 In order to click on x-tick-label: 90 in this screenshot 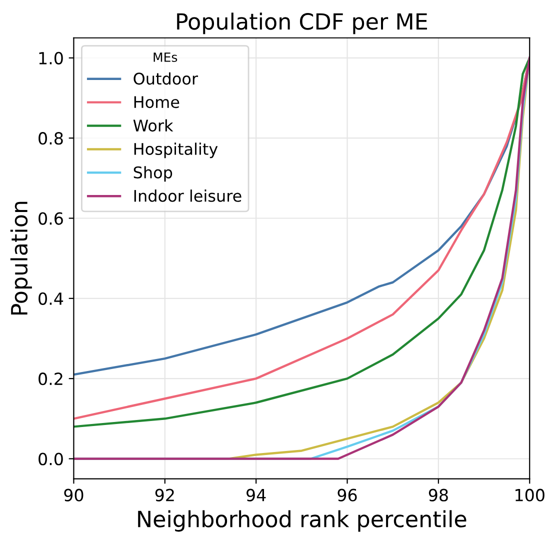, I will do `click(74, 495)`.